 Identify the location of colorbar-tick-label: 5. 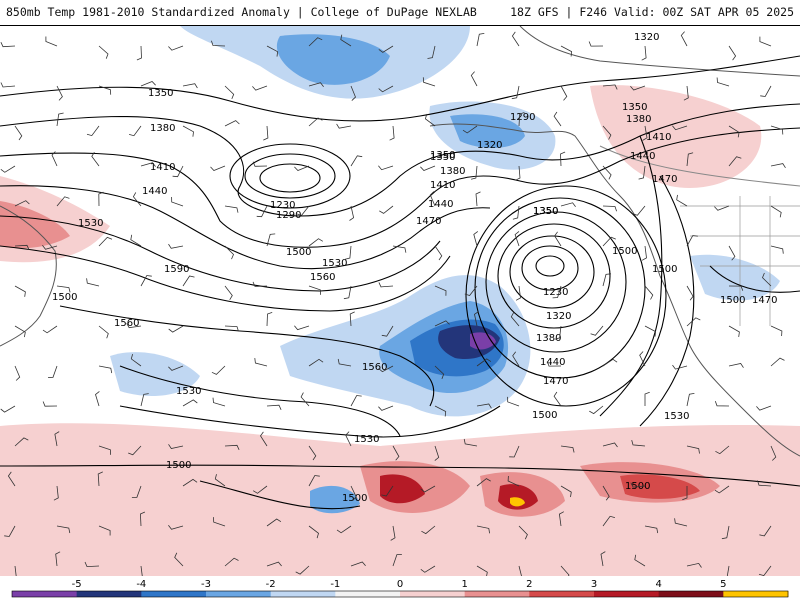
(723, 584).